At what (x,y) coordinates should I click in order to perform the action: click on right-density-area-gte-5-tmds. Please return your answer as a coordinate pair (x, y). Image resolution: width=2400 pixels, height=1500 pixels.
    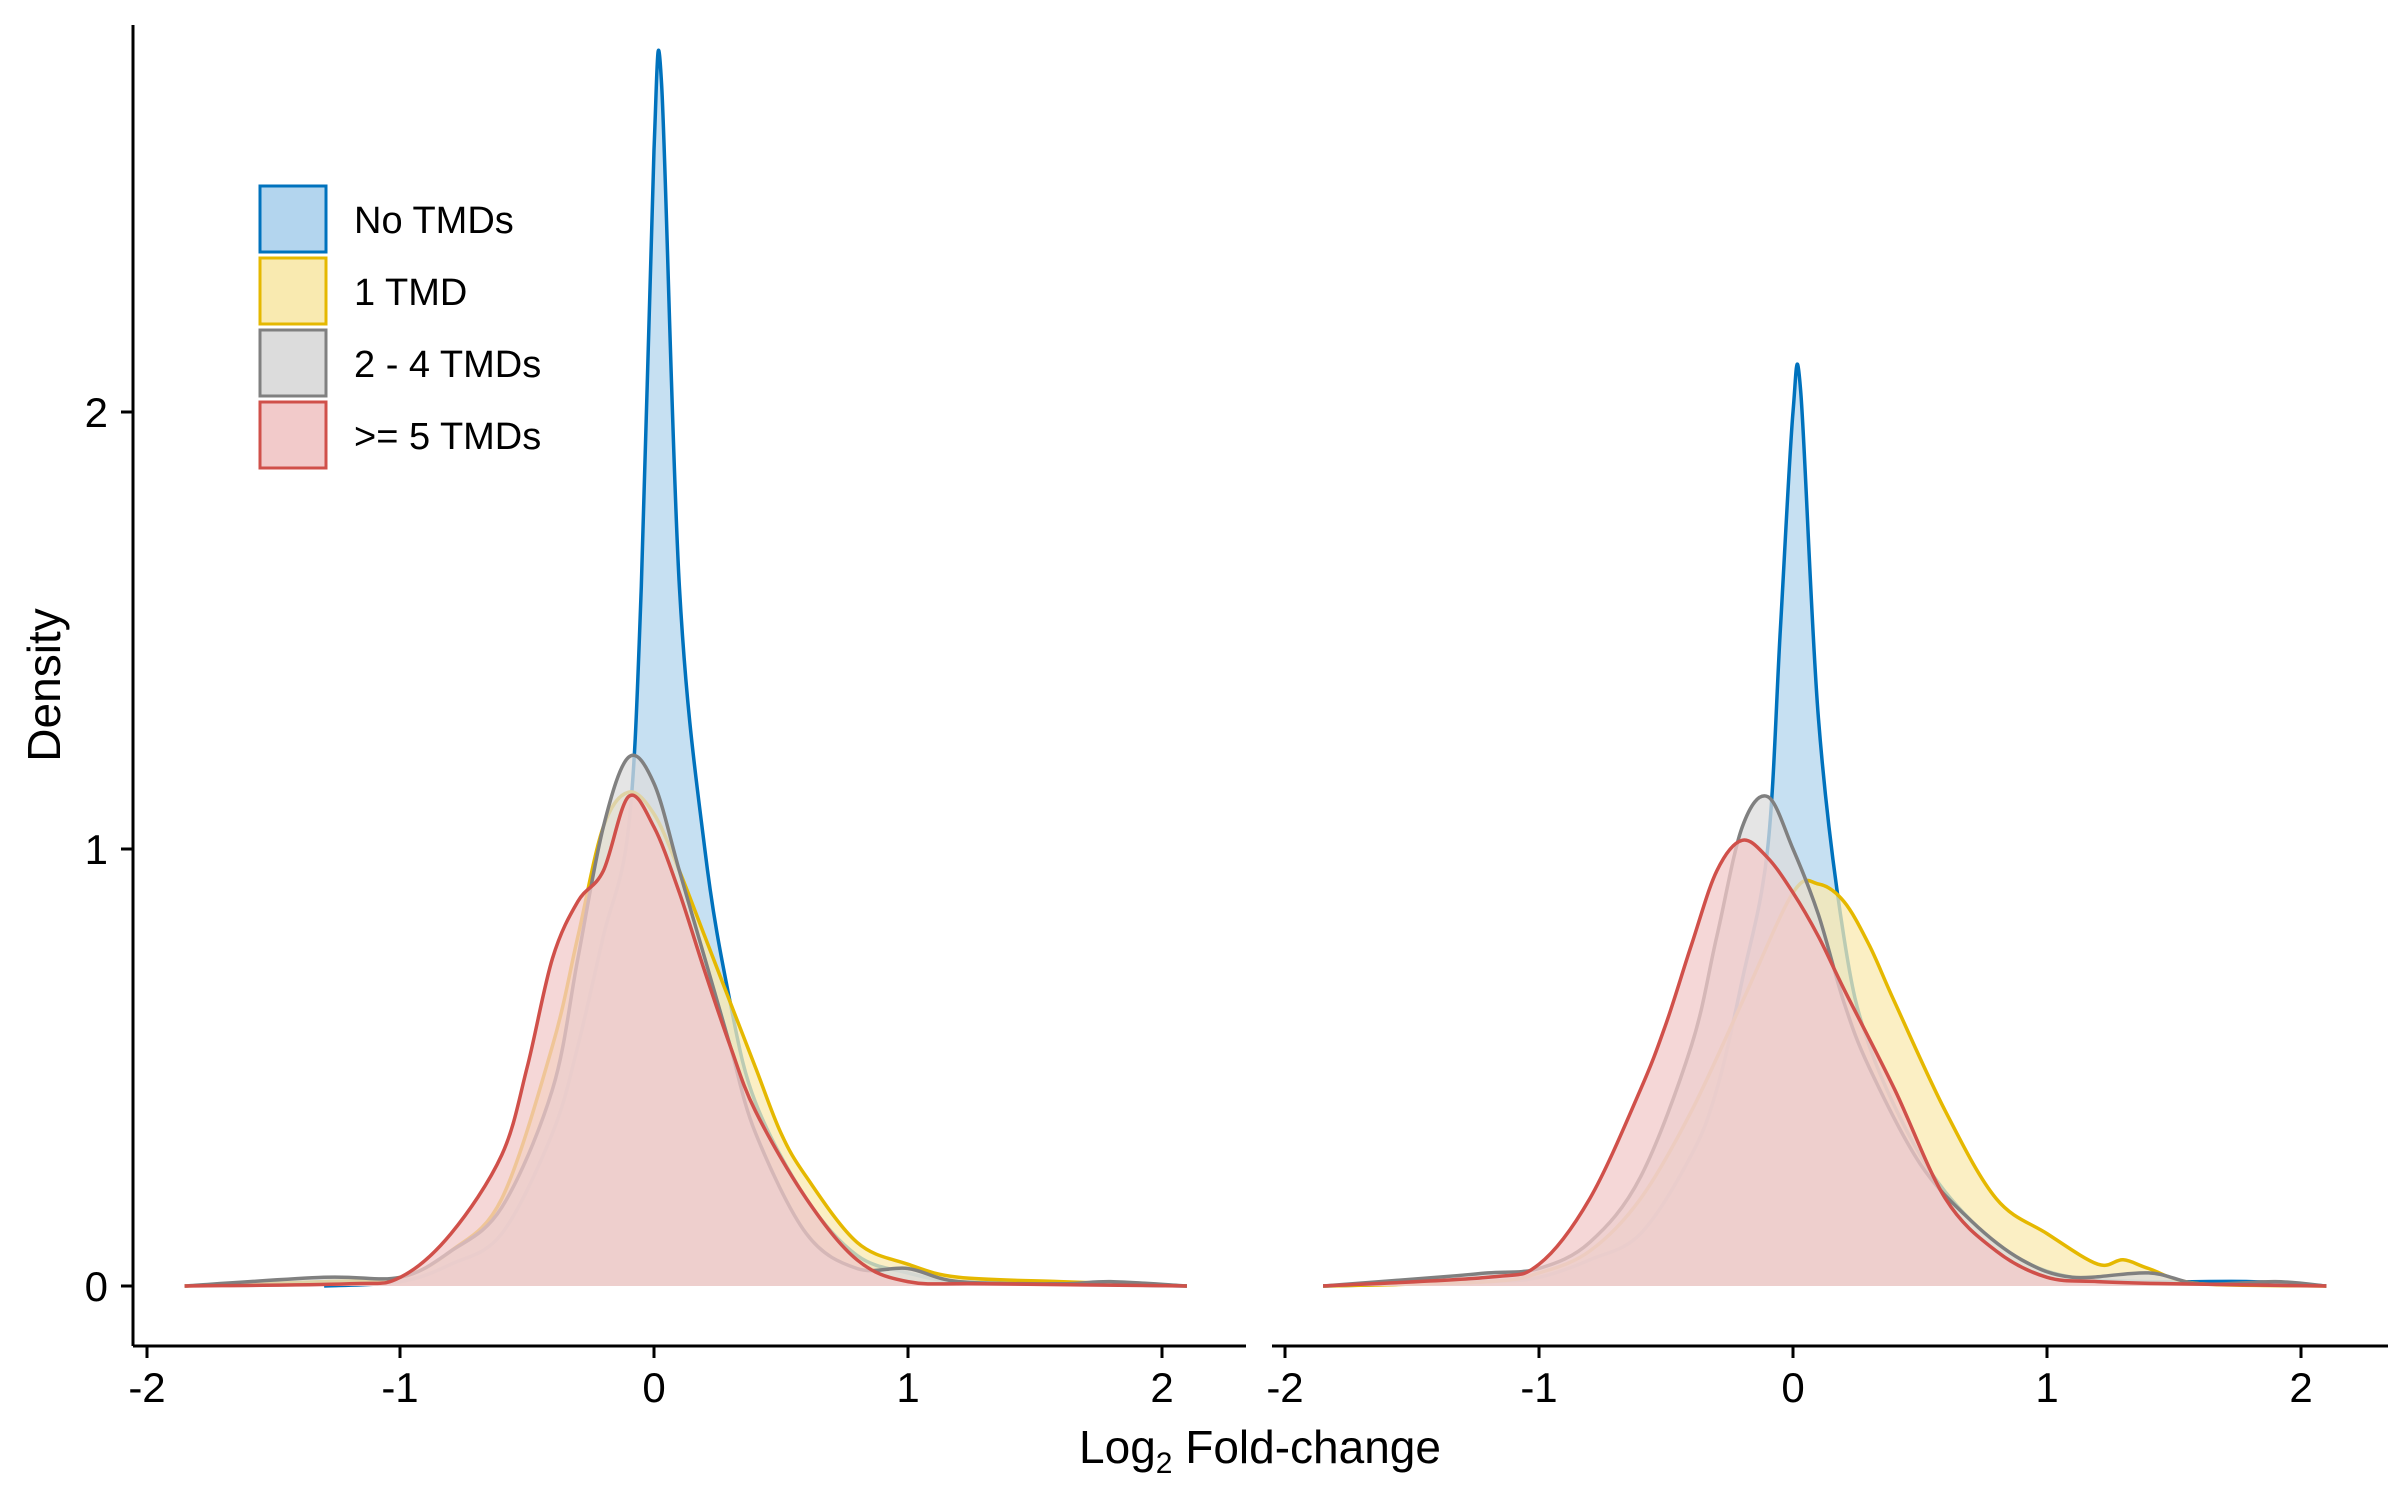
    Looking at the image, I should click on (1825, 1063).